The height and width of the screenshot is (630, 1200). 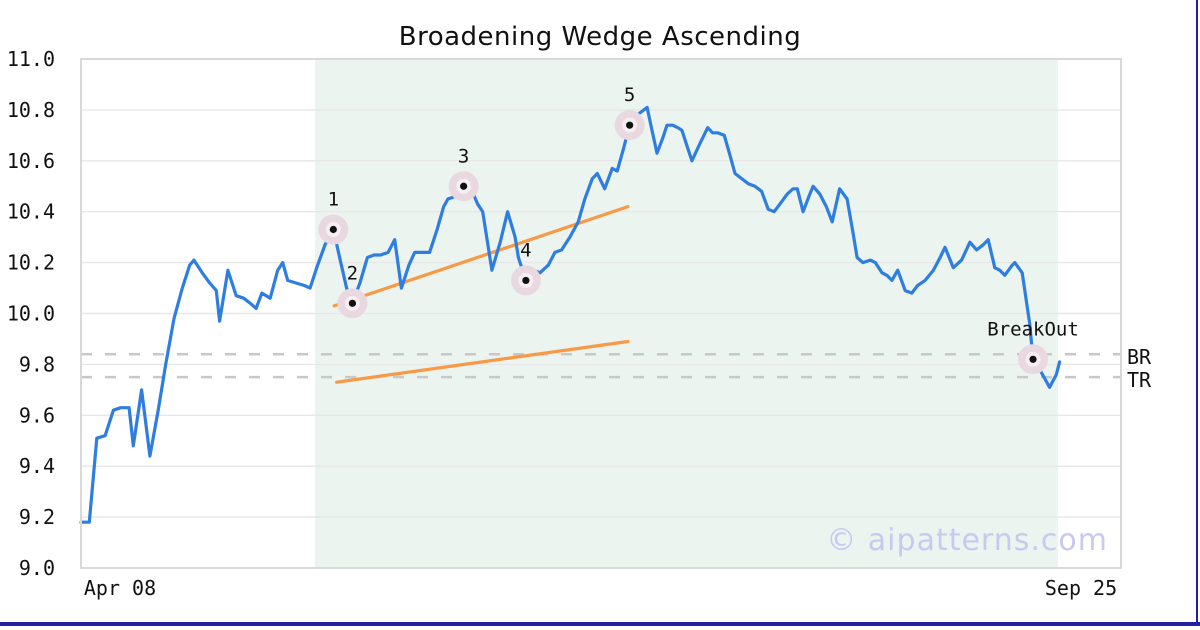 I want to click on pattern-point-label: 5, so click(x=629, y=95).